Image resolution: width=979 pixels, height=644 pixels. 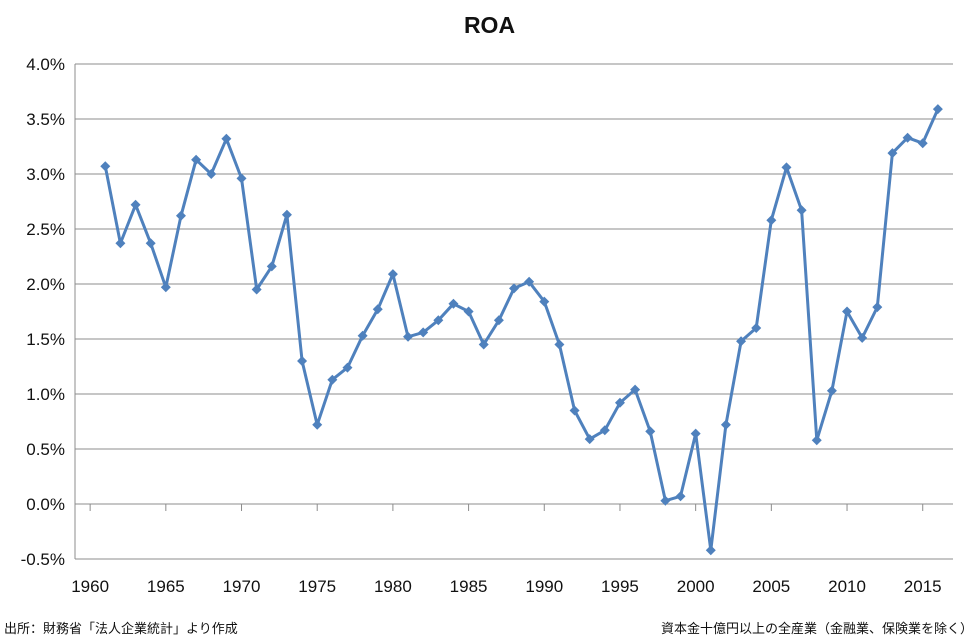 I want to click on y-tick-label: 4.0%, so click(x=45, y=64).